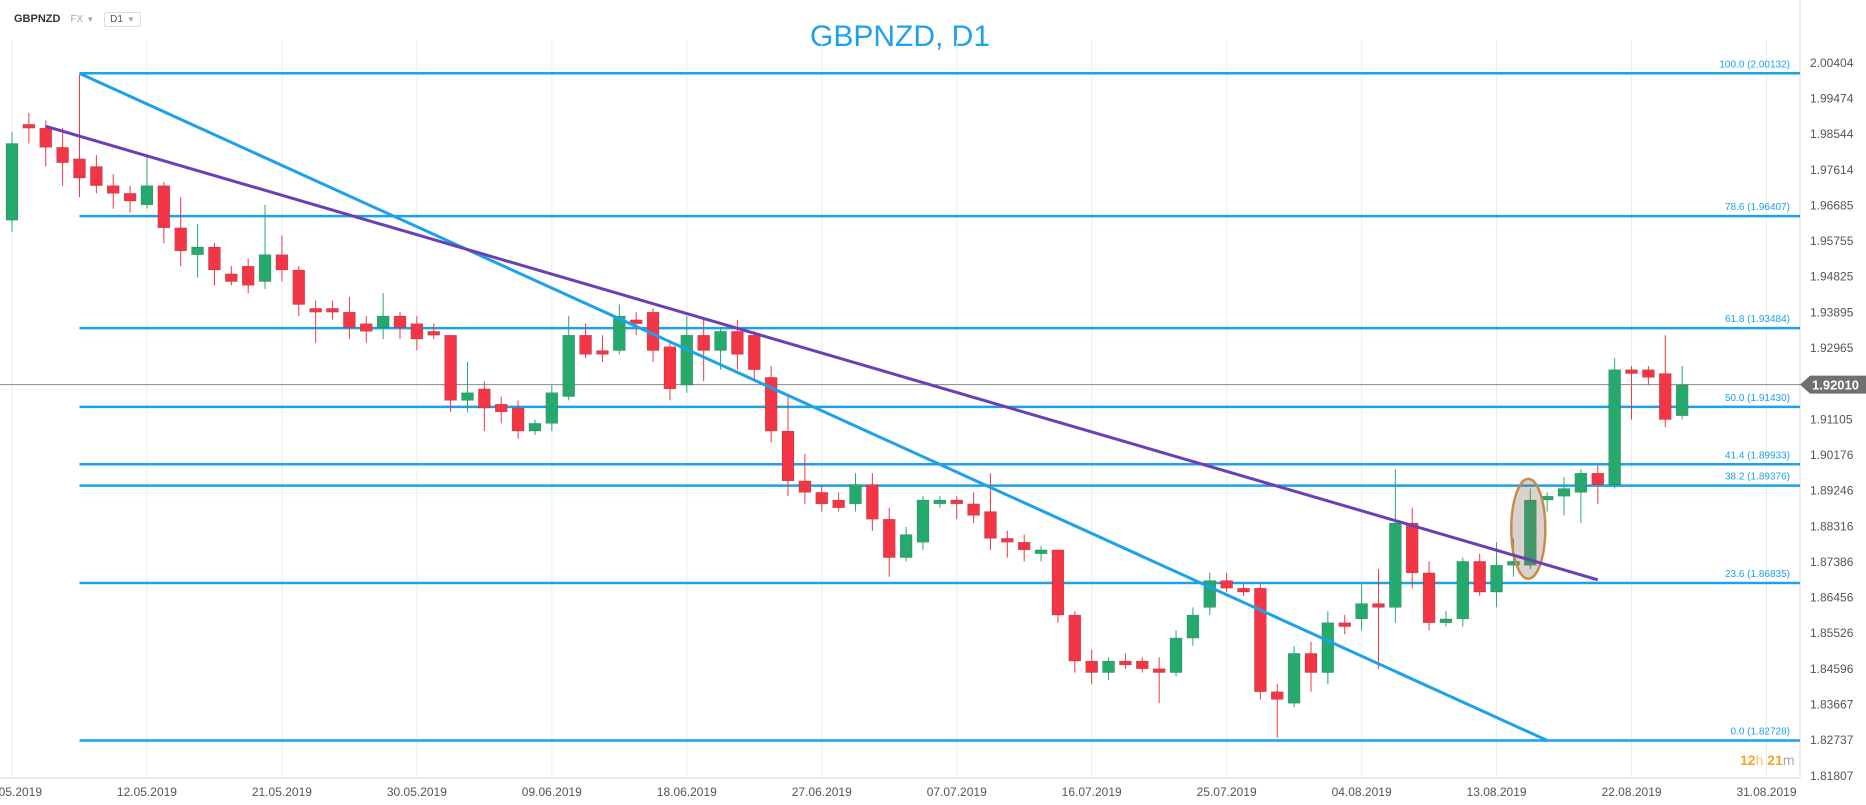  I want to click on y-tick-label: 1.98544, so click(1832, 134).